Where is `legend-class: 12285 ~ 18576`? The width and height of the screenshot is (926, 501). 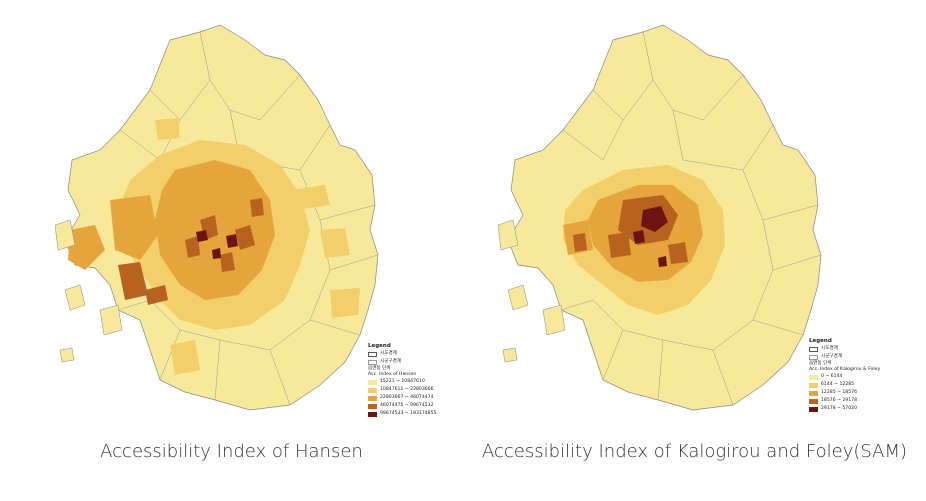 legend-class: 12285 ~ 18576 is located at coordinates (855, 393).